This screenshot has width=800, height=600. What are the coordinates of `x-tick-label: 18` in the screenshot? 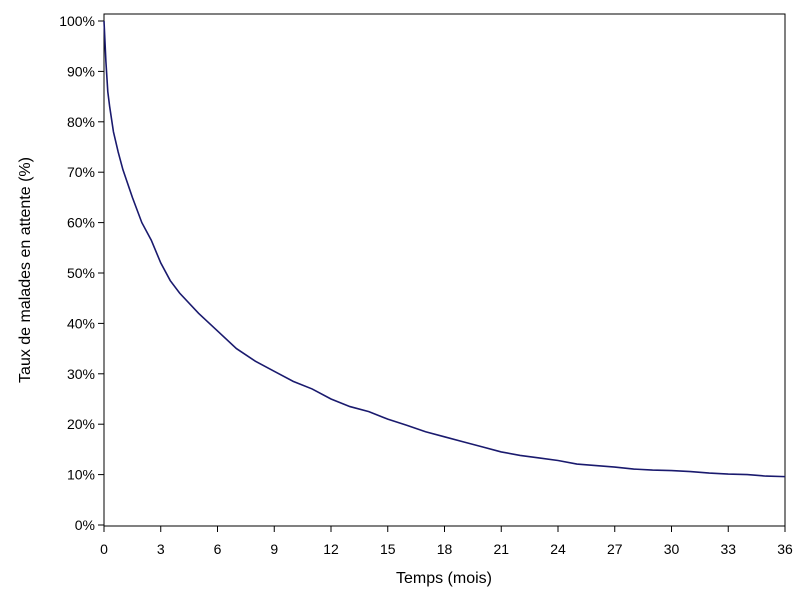 It's located at (445, 549).